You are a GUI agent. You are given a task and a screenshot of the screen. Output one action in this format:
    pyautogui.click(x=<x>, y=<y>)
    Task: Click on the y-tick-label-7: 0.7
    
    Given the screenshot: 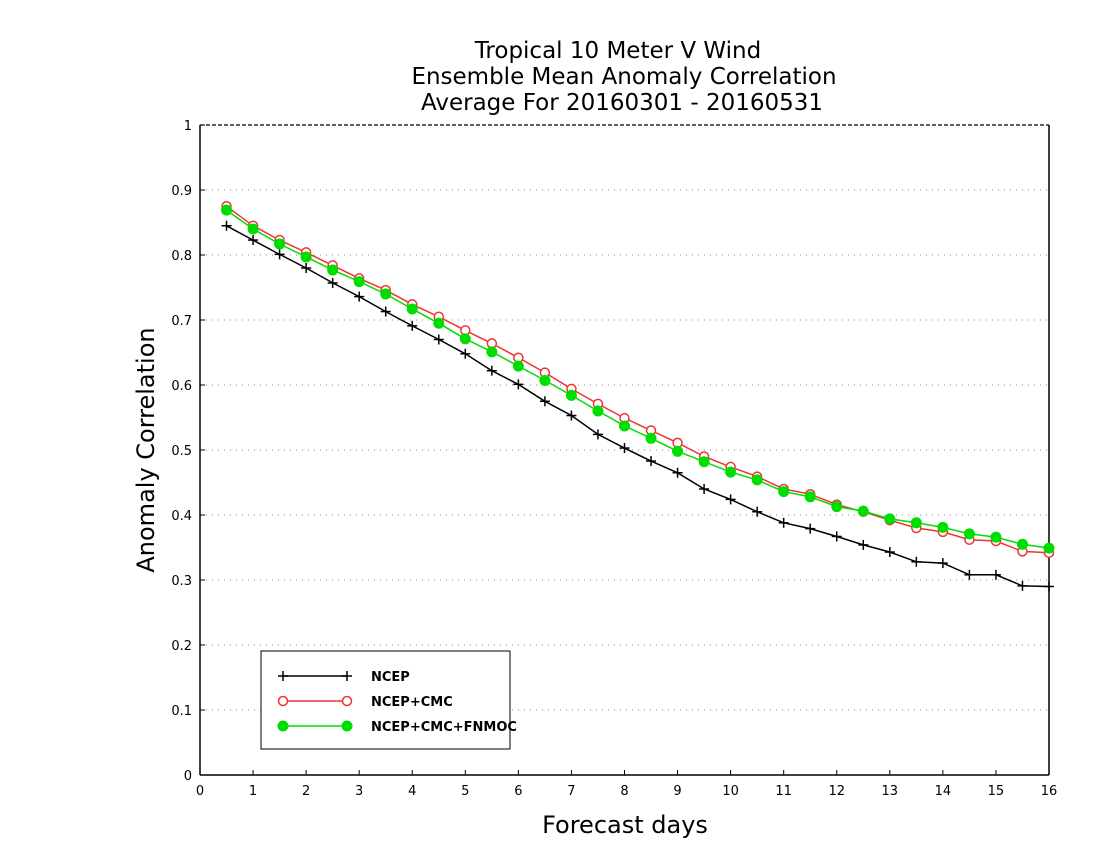 What is the action you would take?
    pyautogui.click(x=181, y=321)
    